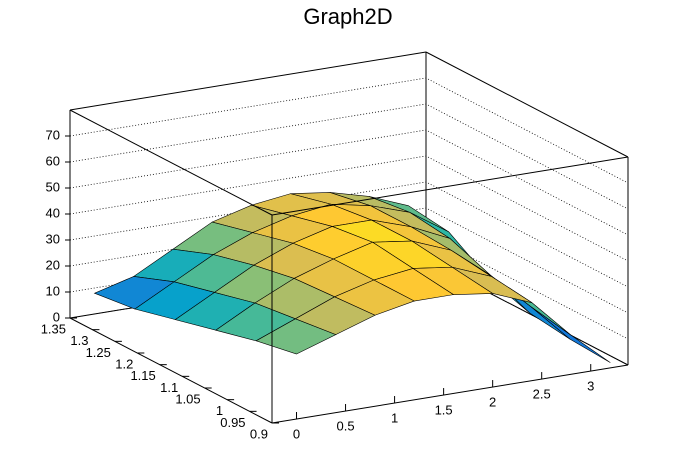 The width and height of the screenshot is (696, 472). Describe the element at coordinates (53, 160) in the screenshot. I see `z-tick-label: 60` at that location.